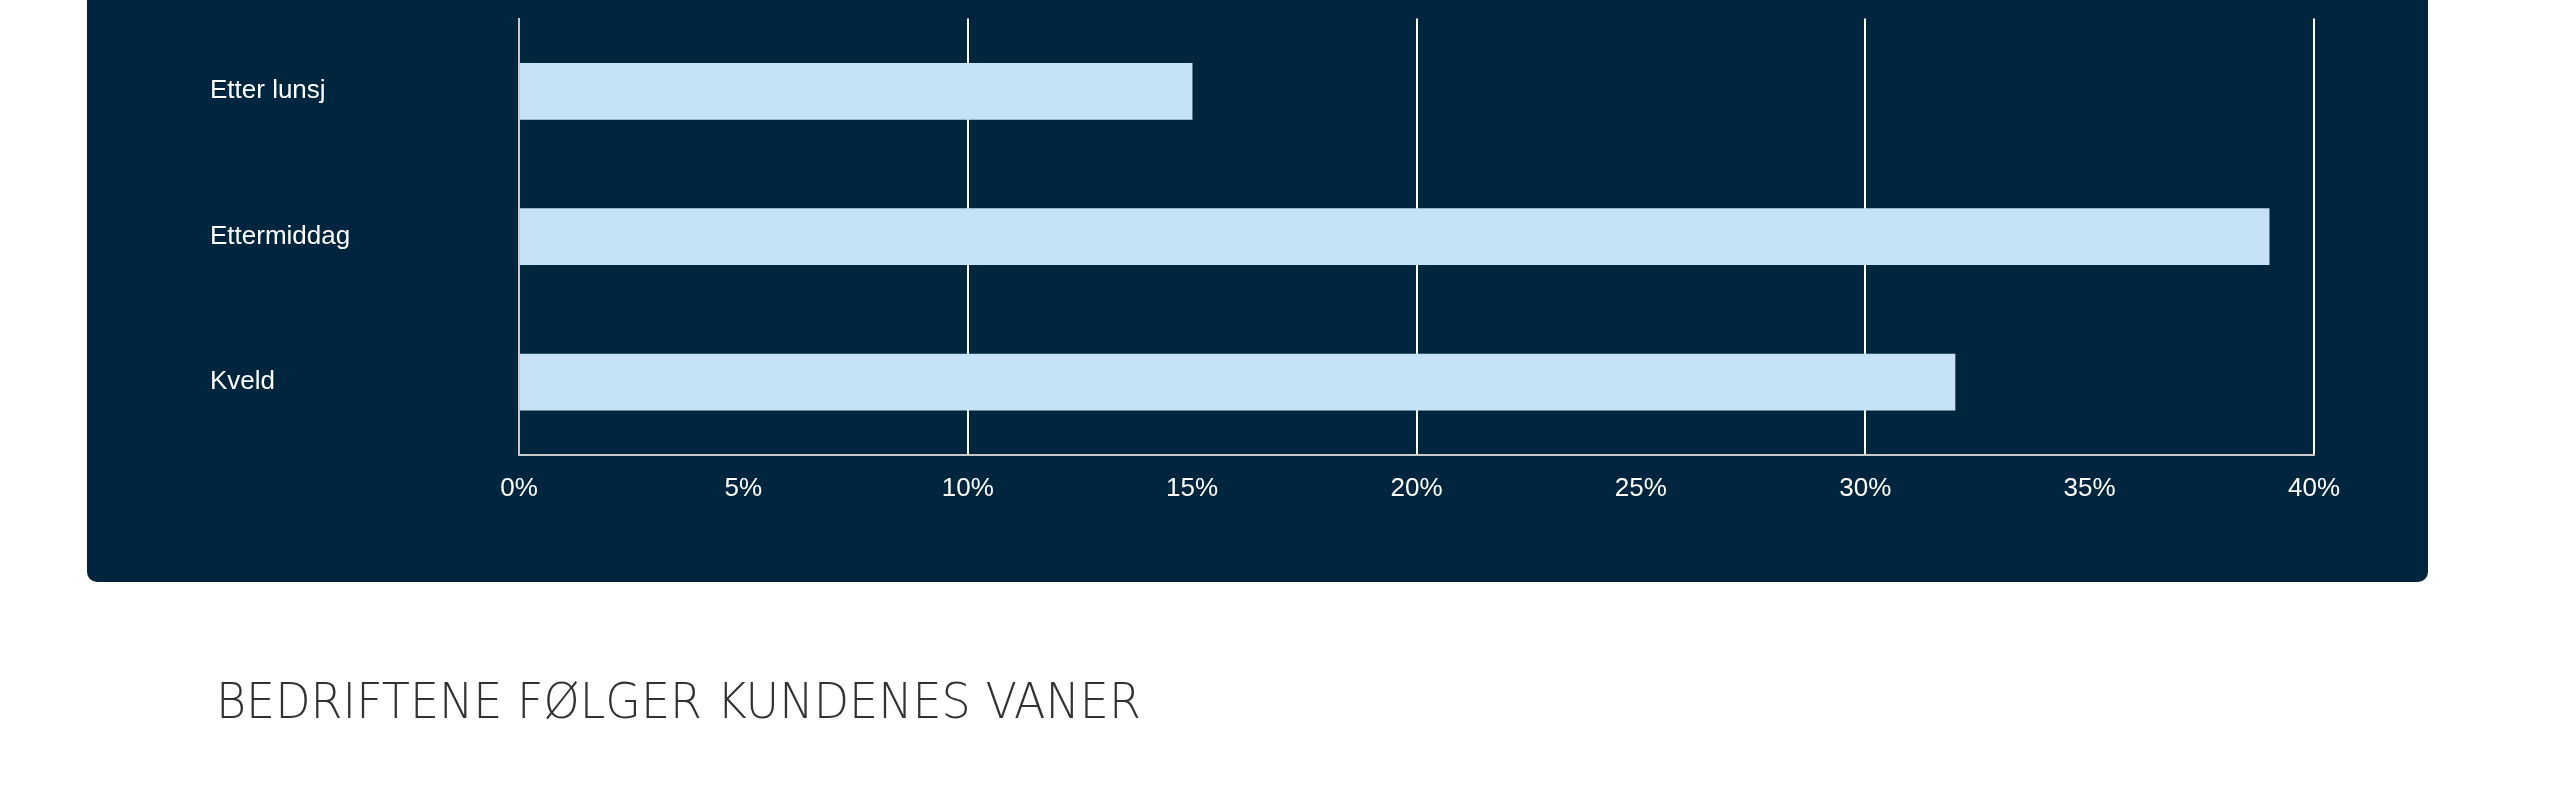 The height and width of the screenshot is (800, 2559). What do you see at coordinates (967, 486) in the screenshot?
I see `x-tick-label: 10%` at bounding box center [967, 486].